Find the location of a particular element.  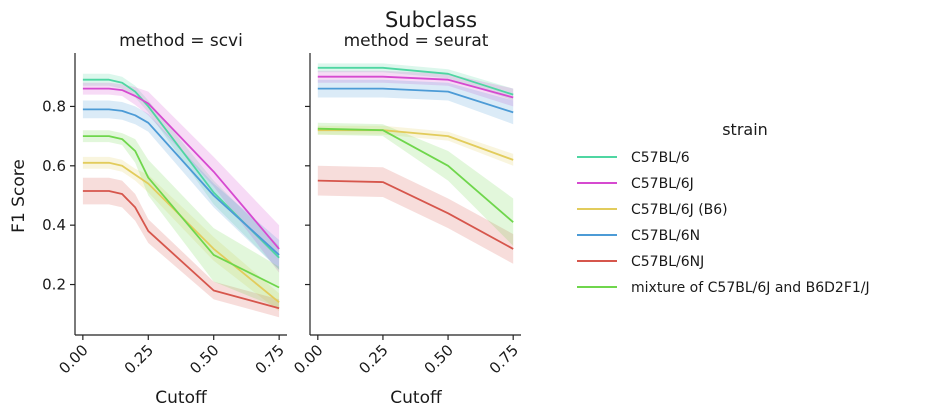

series-lines-seurat is located at coordinates (415, 158).